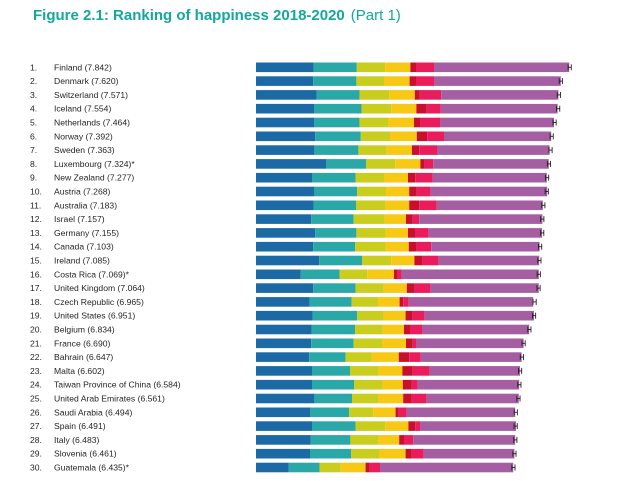 The image size is (620, 481). What do you see at coordinates (92, 274) in the screenshot?
I see `country-label: Costa Rica (7.069)*` at bounding box center [92, 274].